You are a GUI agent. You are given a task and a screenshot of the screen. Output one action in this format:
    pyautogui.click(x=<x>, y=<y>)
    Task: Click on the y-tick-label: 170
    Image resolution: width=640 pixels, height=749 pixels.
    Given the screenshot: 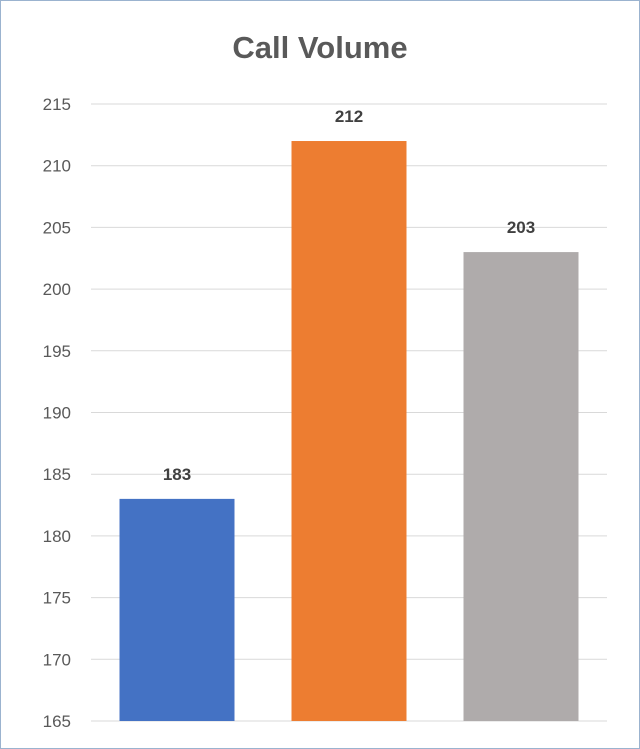 What is the action you would take?
    pyautogui.click(x=57, y=659)
    